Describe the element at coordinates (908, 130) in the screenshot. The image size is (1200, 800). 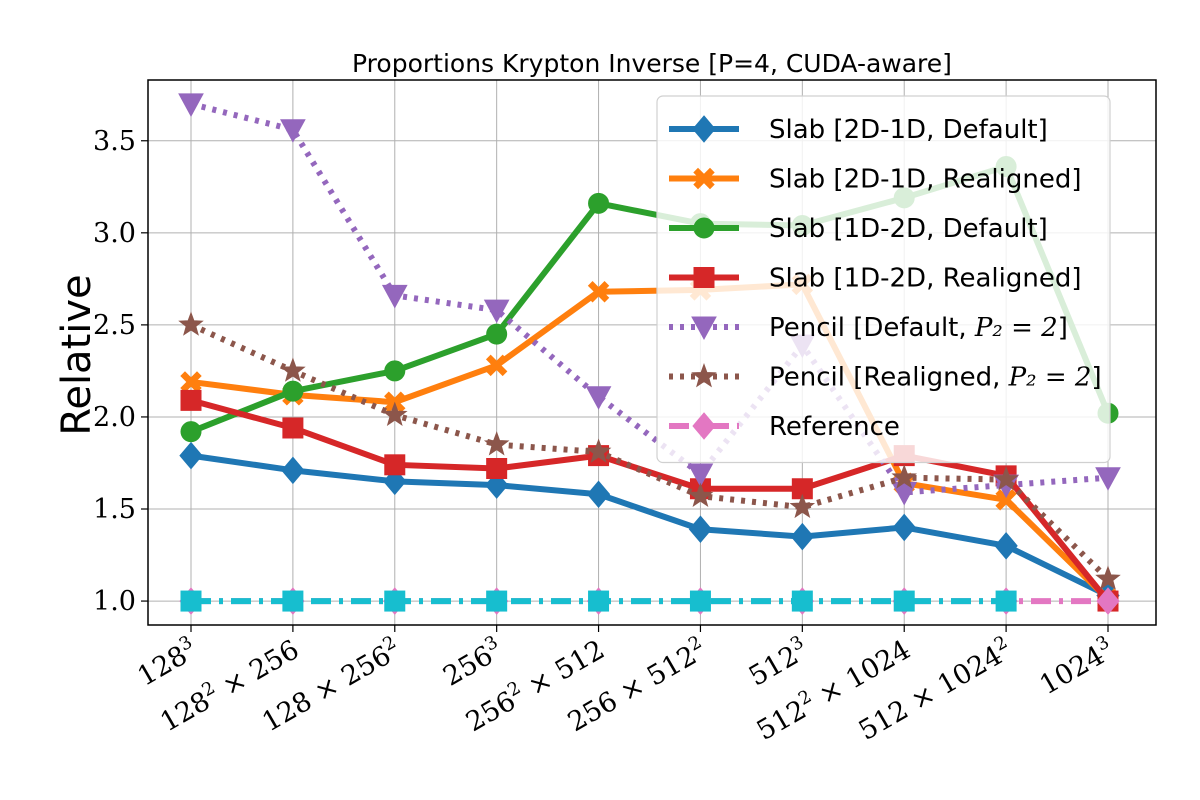
I see `legend-label: Slab [2D-1D, Default]` at that location.